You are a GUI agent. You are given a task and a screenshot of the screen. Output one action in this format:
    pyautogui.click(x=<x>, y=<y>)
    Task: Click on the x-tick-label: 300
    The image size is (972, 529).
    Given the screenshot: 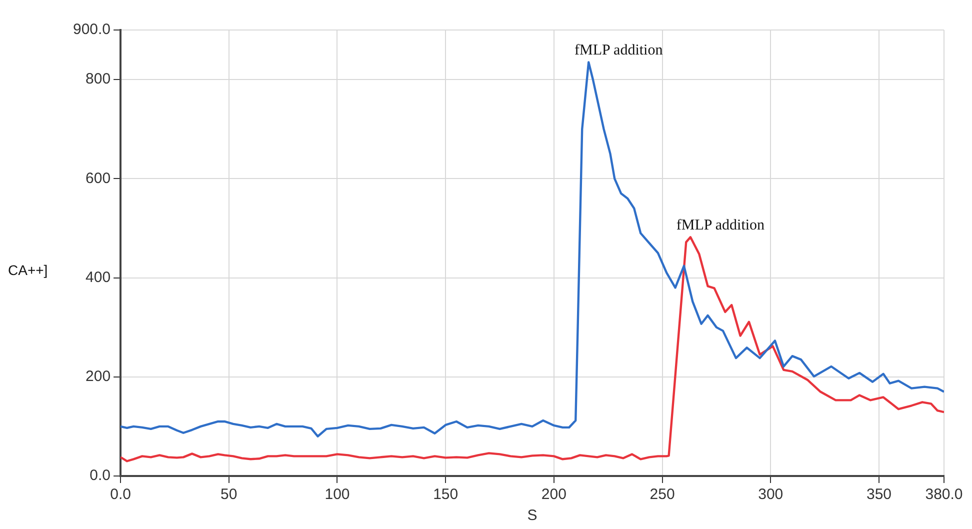 What is the action you would take?
    pyautogui.click(x=771, y=495)
    